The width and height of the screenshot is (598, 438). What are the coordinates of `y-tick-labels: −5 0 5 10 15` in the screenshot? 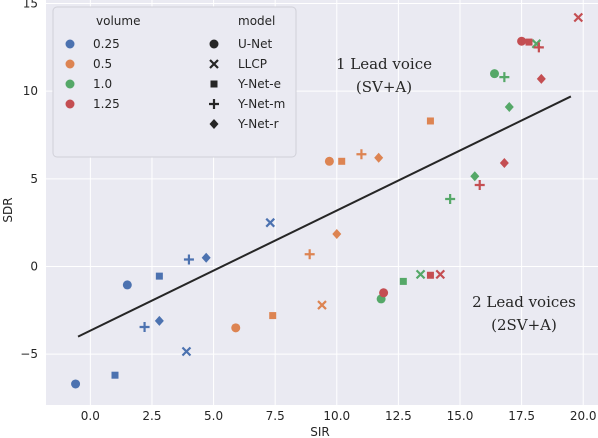 It's located at (29, 180).